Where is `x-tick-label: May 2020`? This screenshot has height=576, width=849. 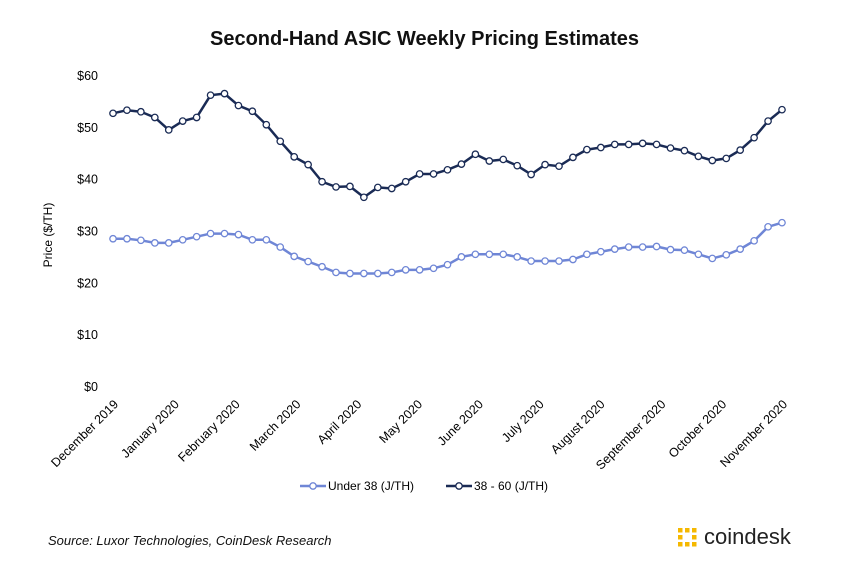
x-tick-label: May 2020 is located at coordinates (400, 421).